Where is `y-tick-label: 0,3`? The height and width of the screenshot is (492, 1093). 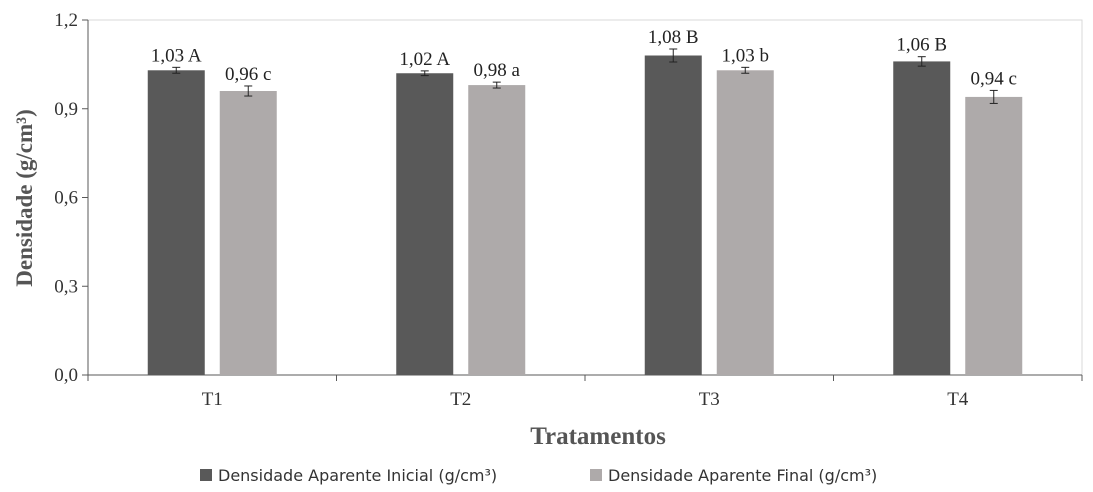
y-tick-label: 0,3 is located at coordinates (66, 286).